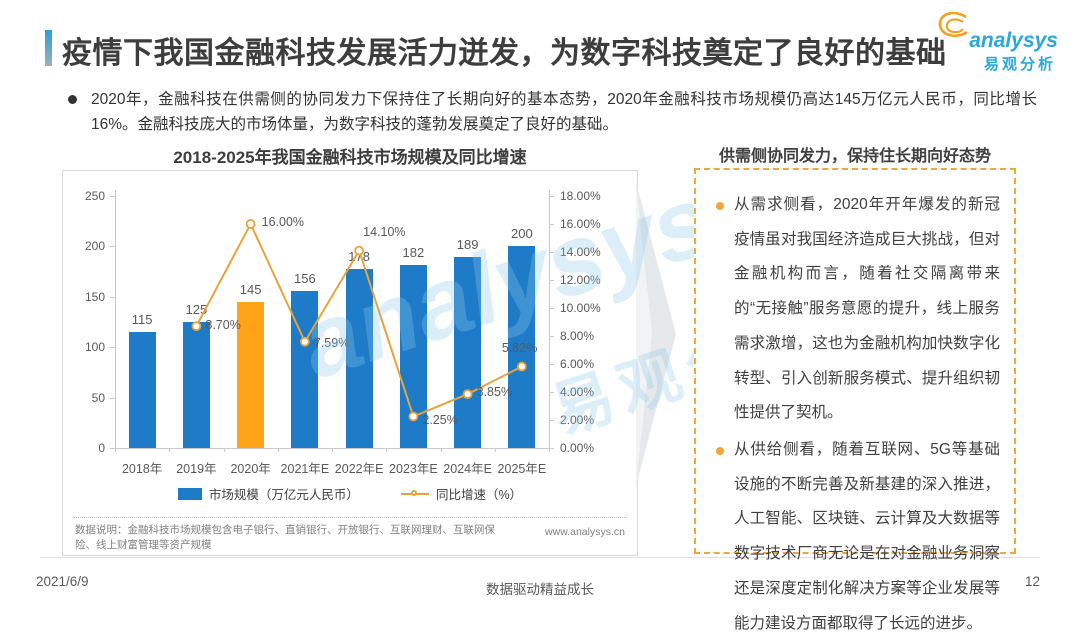 Image resolution: width=1080 pixels, height=641 pixels. I want to click on bar-value-label: 156, so click(305, 278).